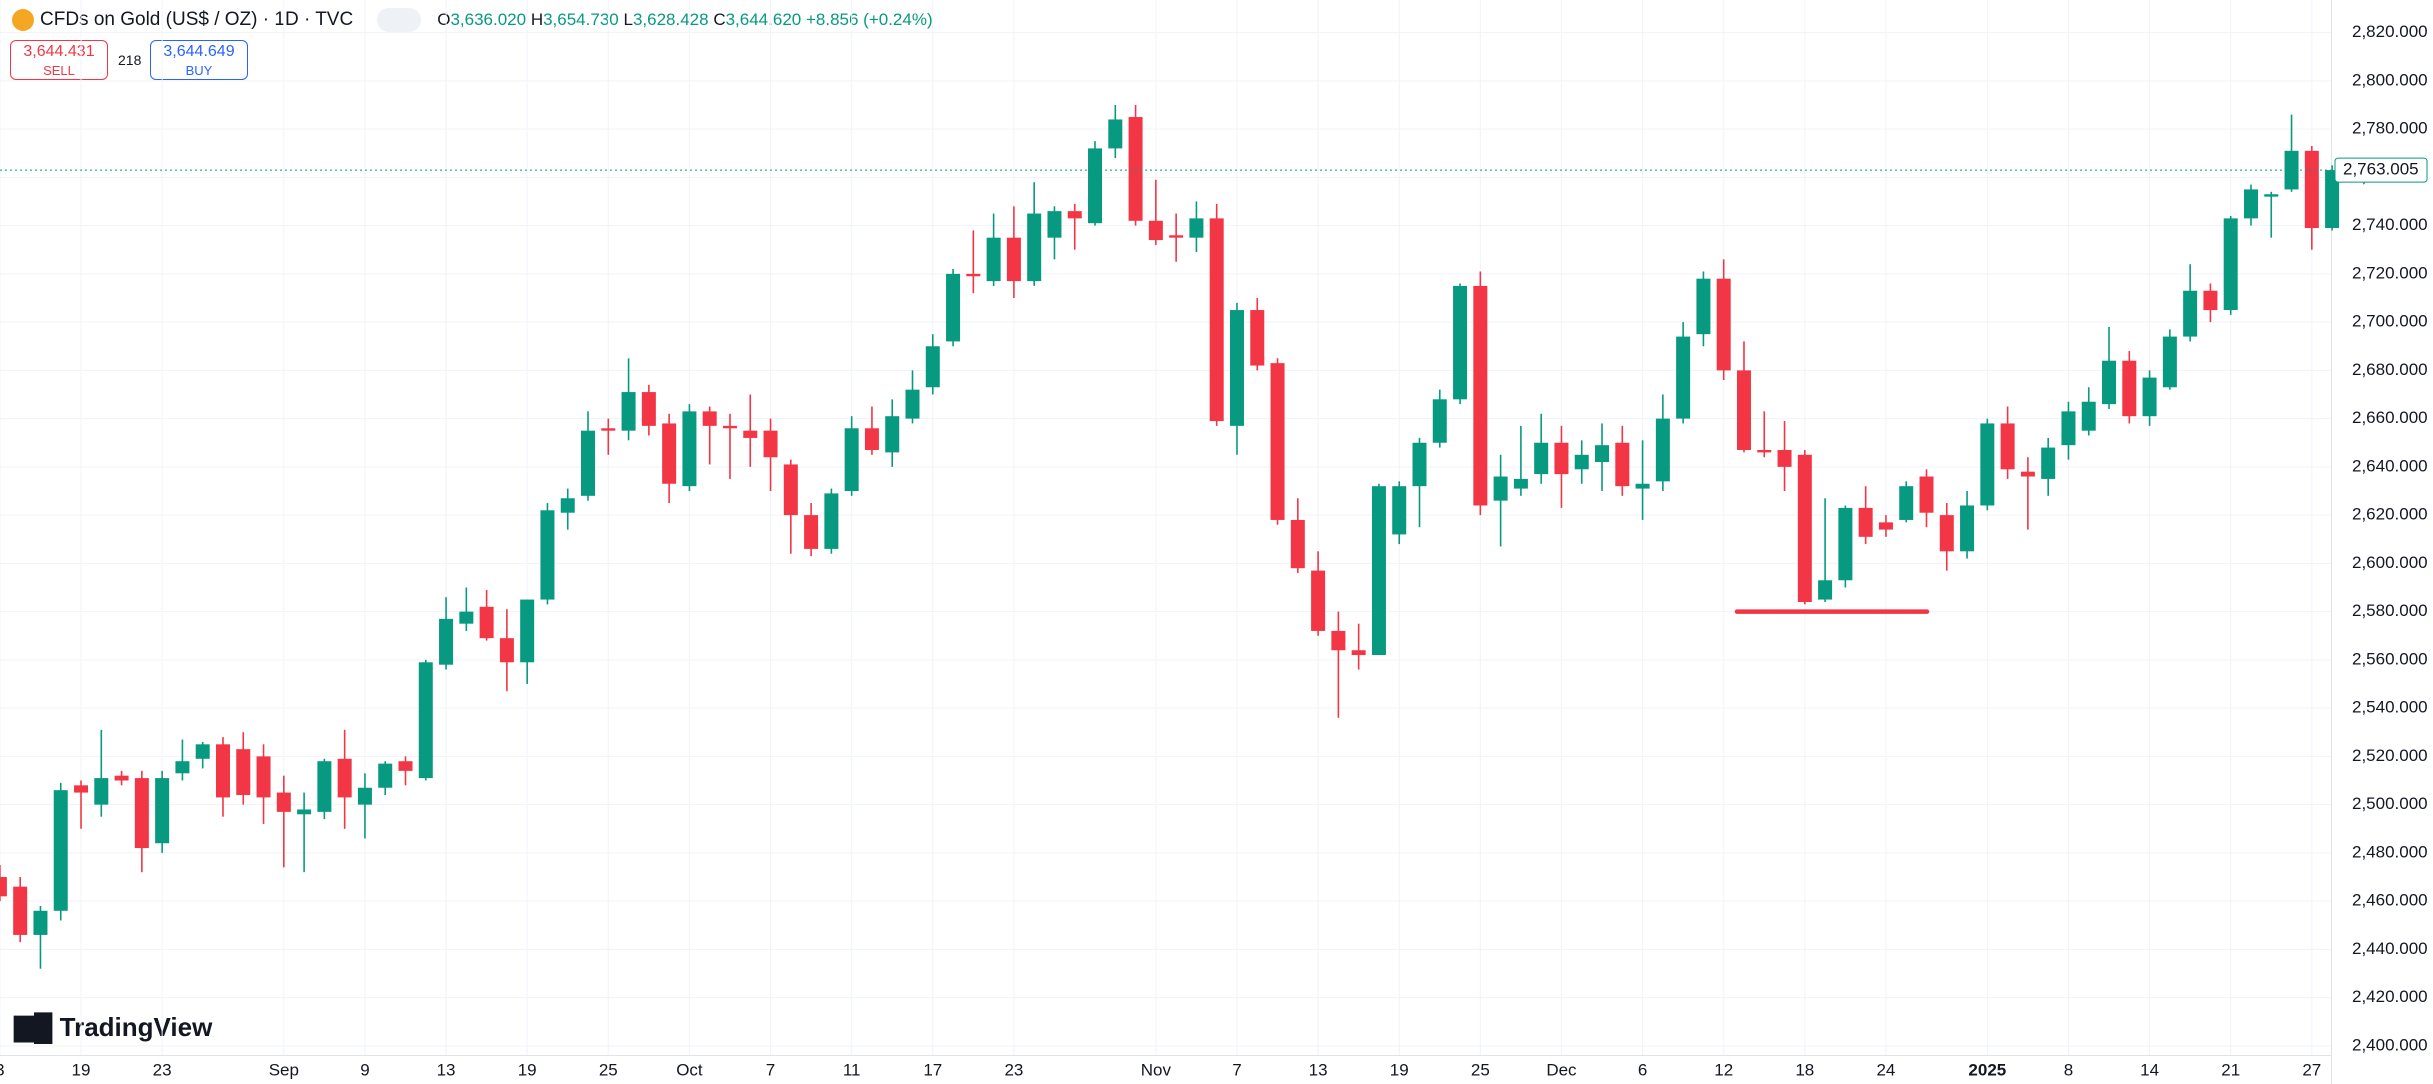 Image resolution: width=2433 pixels, height=1084 pixels. What do you see at coordinates (59, 51) in the screenshot?
I see `sell-price: 3,644.431` at bounding box center [59, 51].